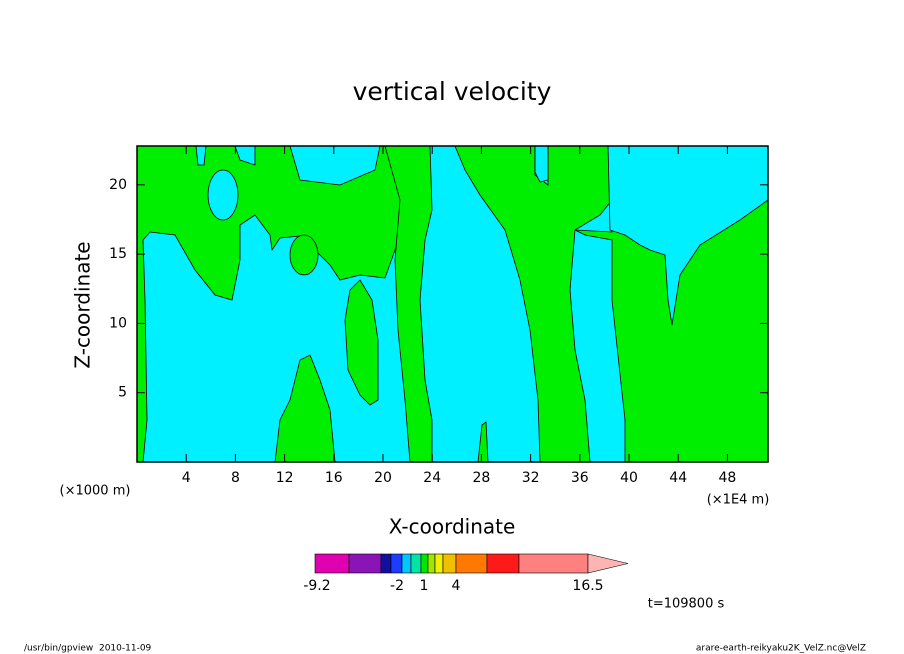 The width and height of the screenshot is (904, 654). Describe the element at coordinates (531, 478) in the screenshot. I see `x-tick-label: 32` at that location.